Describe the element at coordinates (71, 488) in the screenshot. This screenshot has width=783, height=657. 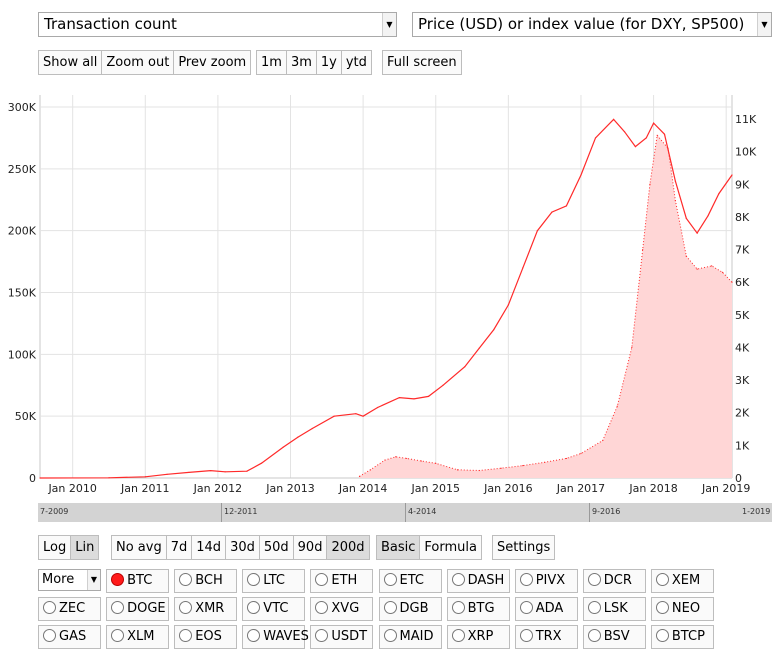
I see `x-tick-label: Jan 2010` at that location.